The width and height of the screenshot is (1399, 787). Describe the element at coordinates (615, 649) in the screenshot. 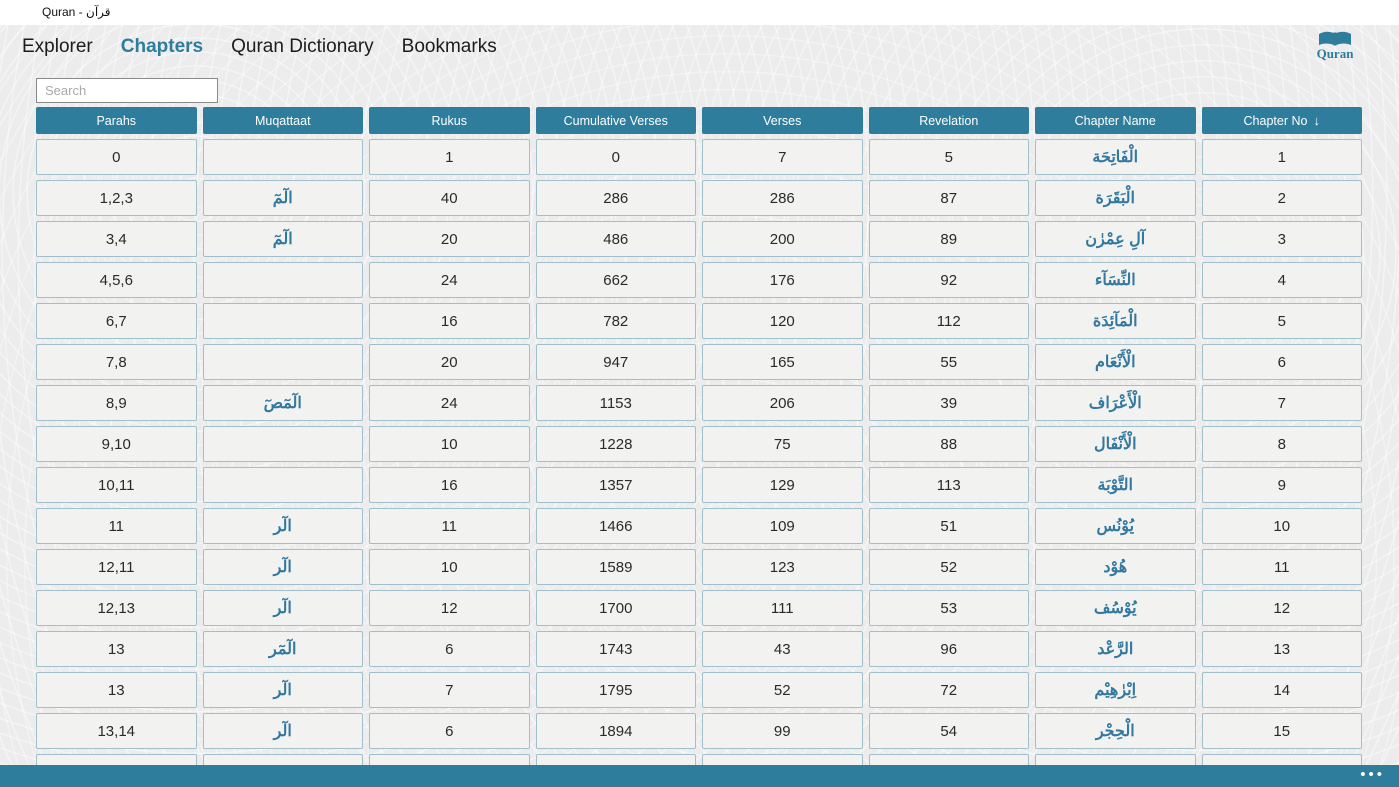

I see `table-cell: 1743` at that location.